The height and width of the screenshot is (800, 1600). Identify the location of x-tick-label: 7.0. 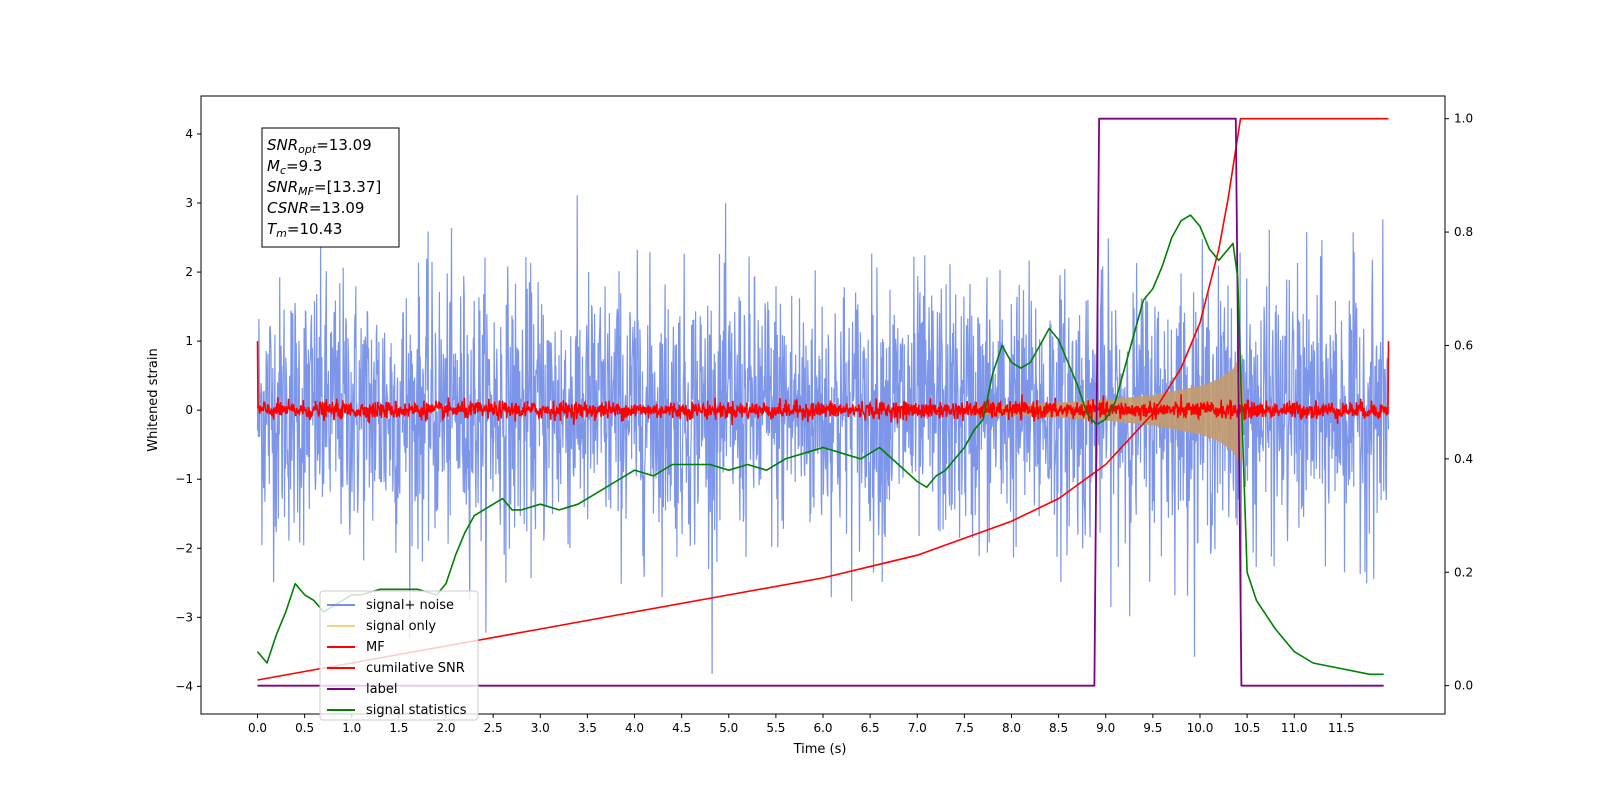
(917, 728).